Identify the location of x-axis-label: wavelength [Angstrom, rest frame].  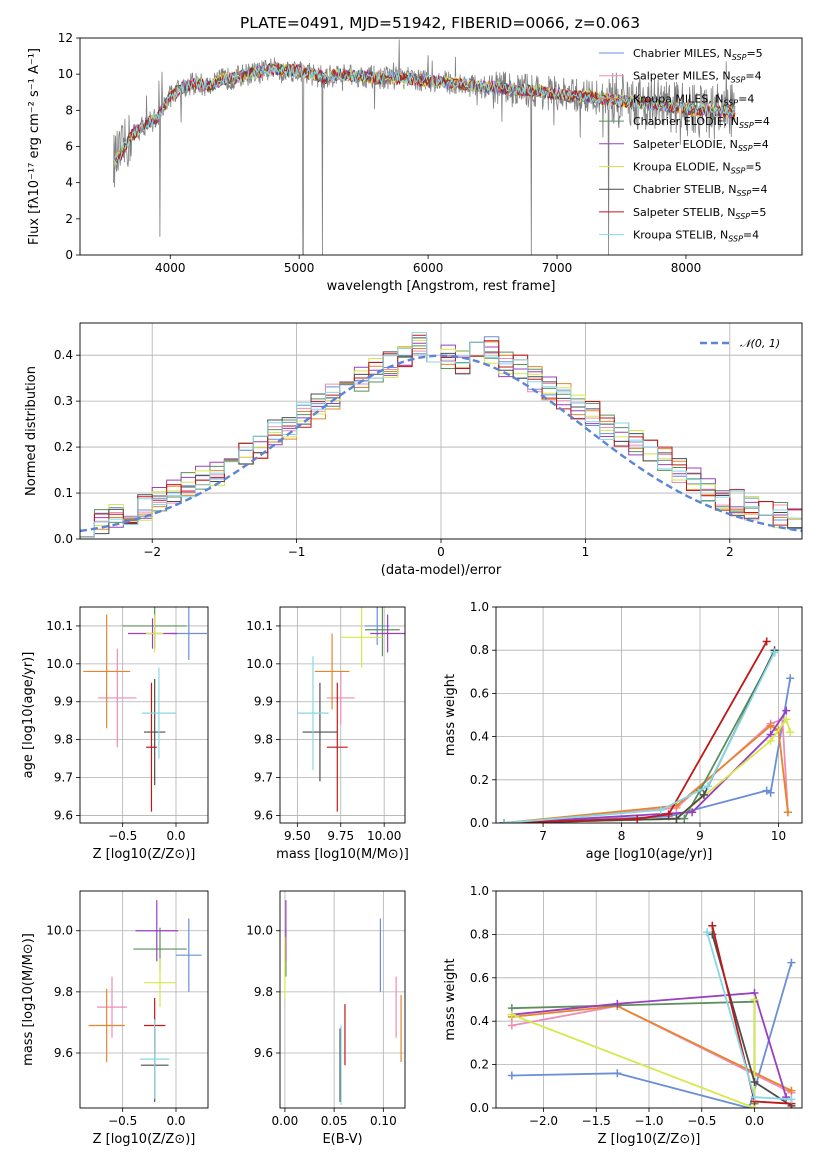
(441, 286).